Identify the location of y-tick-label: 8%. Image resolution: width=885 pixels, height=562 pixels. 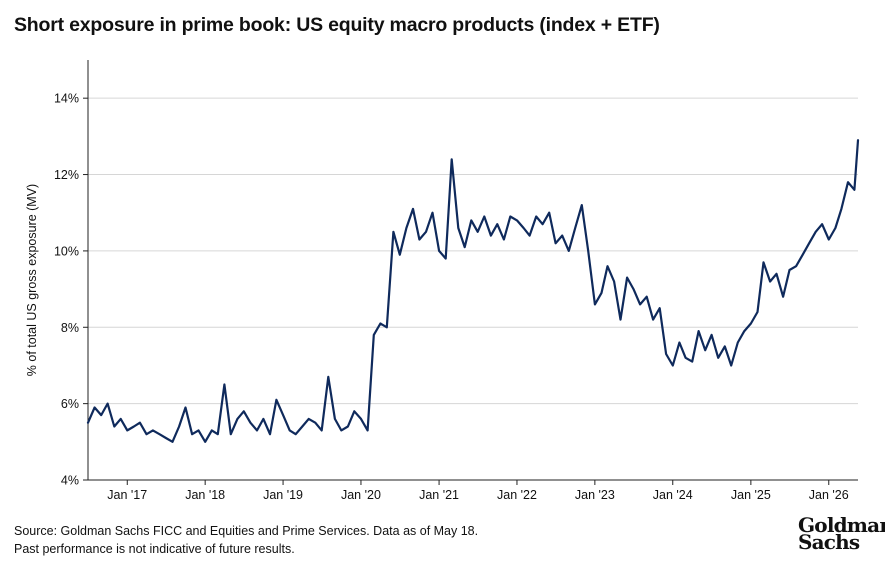
(70, 328).